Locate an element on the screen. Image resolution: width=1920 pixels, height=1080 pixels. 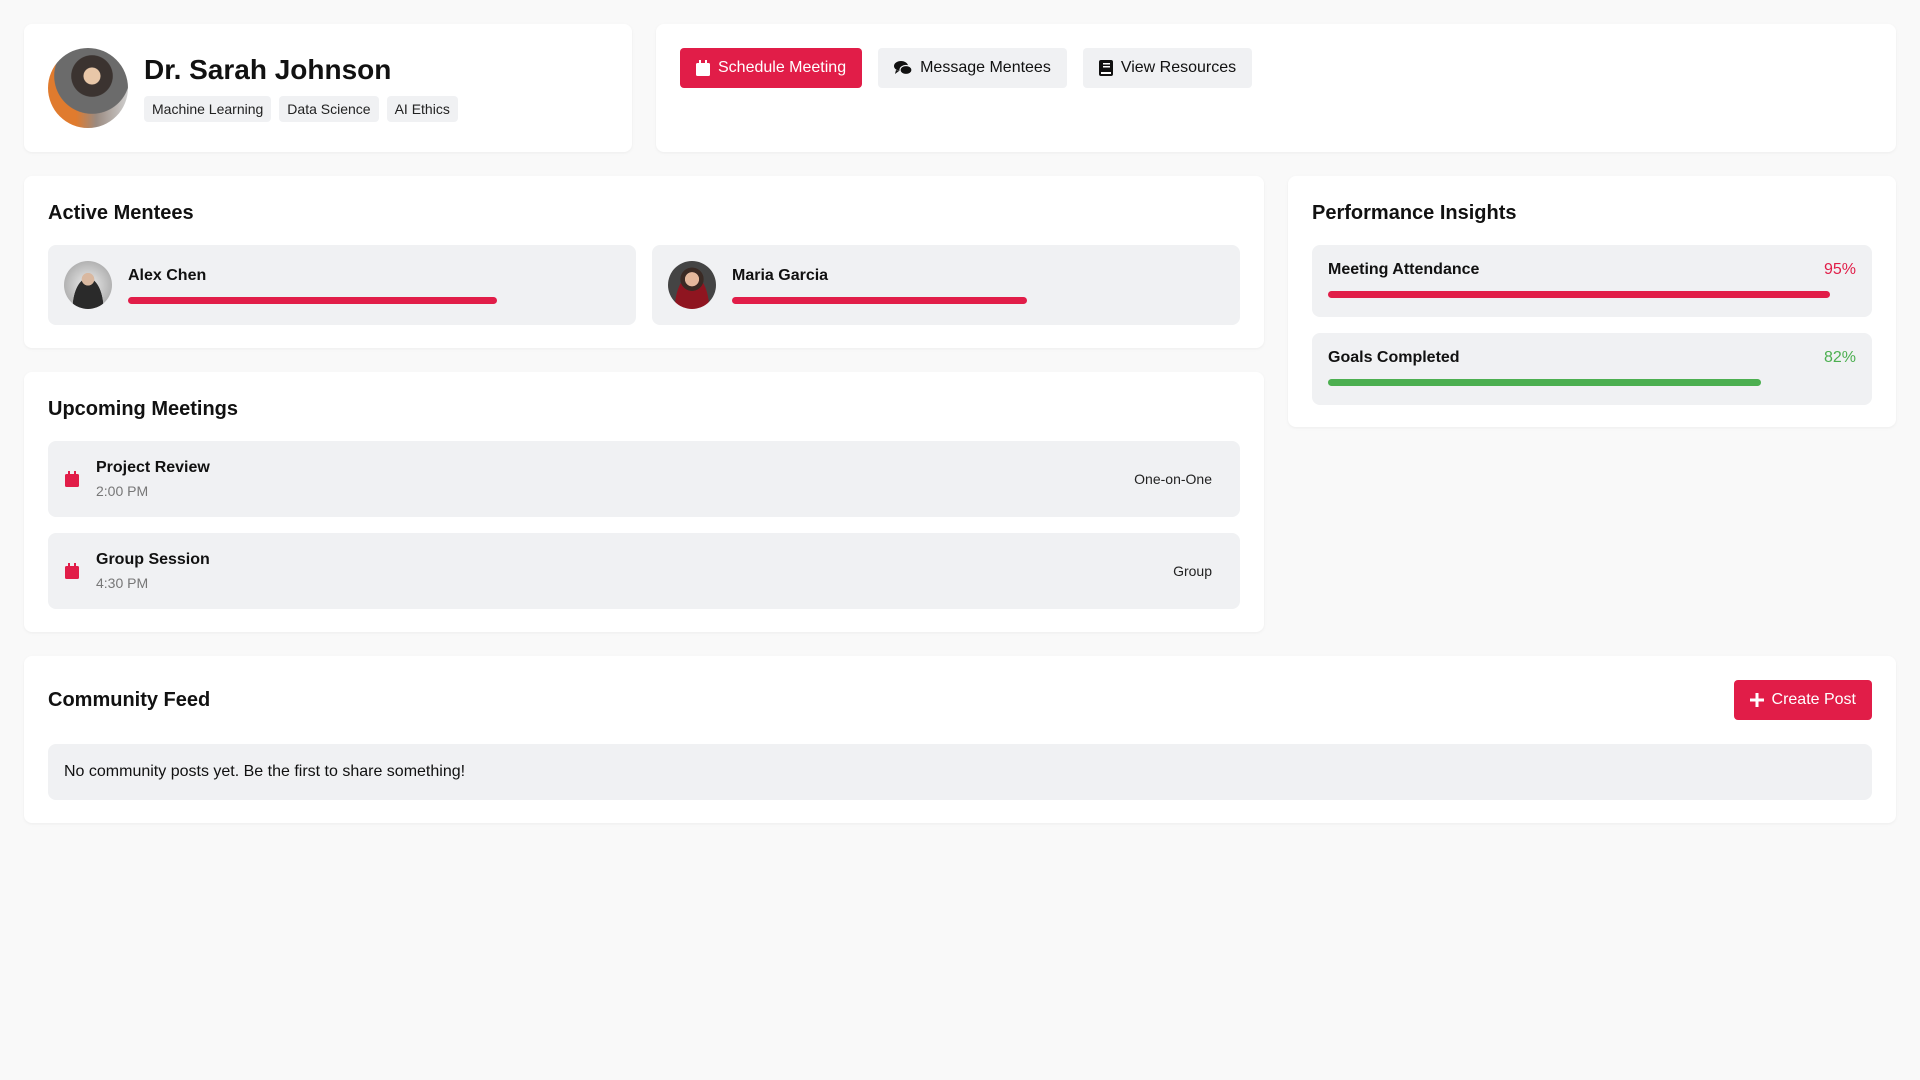
mentee-name: Maria Garcia is located at coordinates (780, 275).